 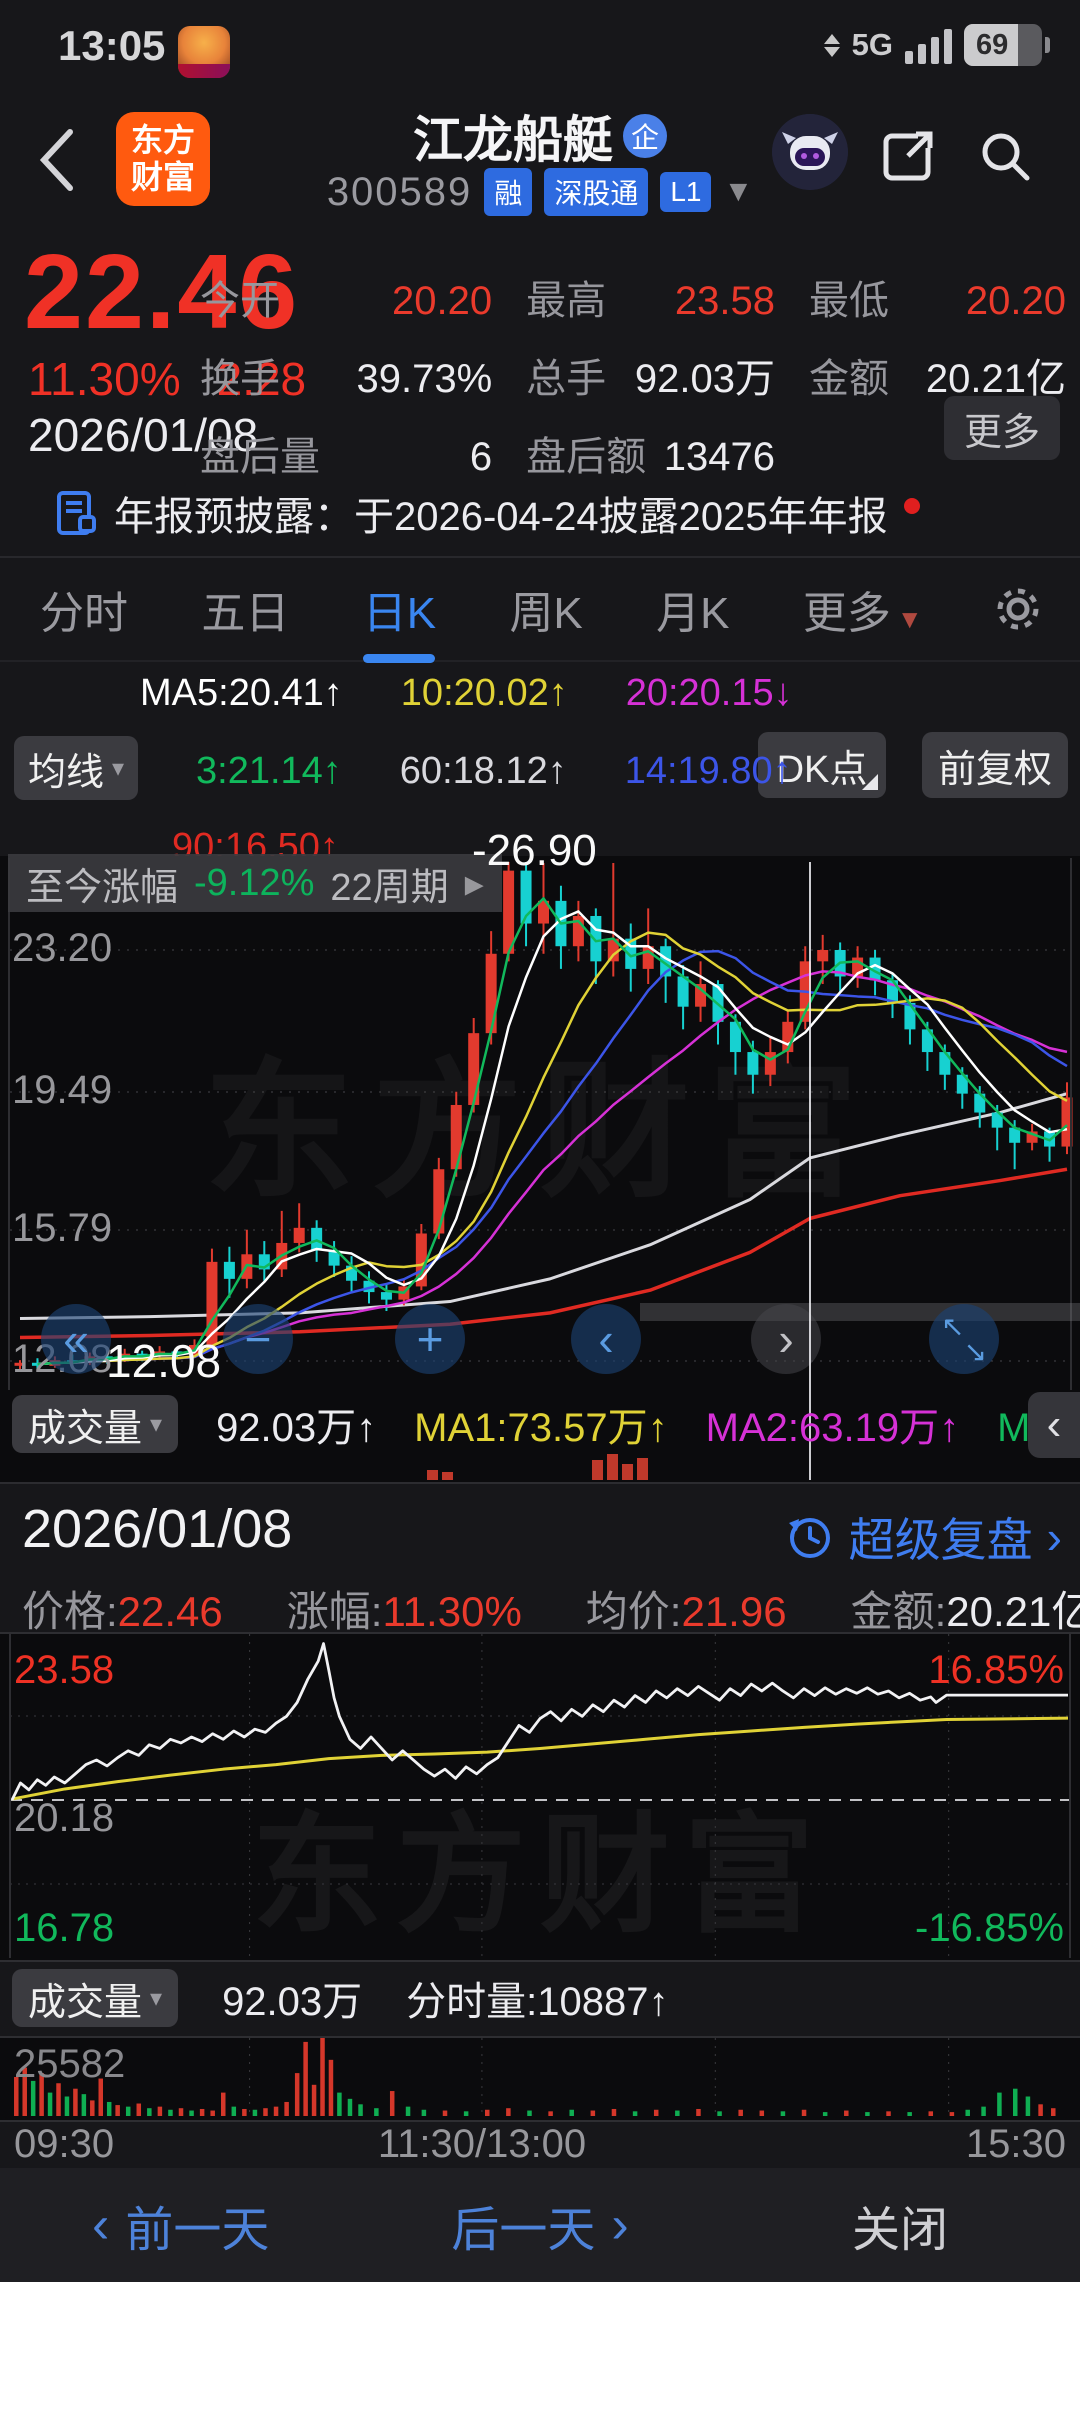 What do you see at coordinates (849, 379) in the screenshot?
I see `stat-label: 金额` at bounding box center [849, 379].